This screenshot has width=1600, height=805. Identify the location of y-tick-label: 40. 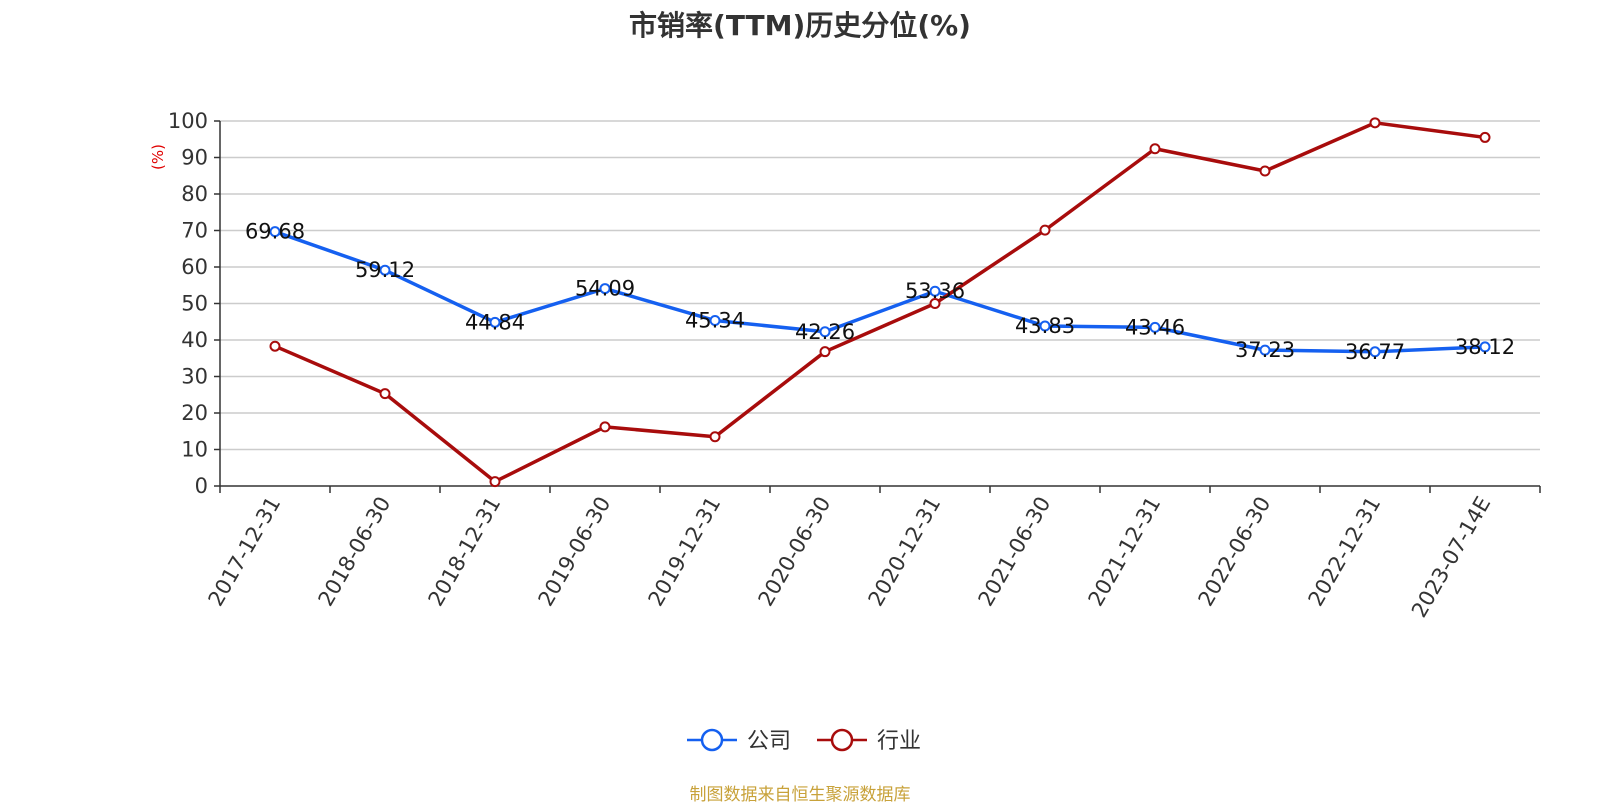
(194, 340).